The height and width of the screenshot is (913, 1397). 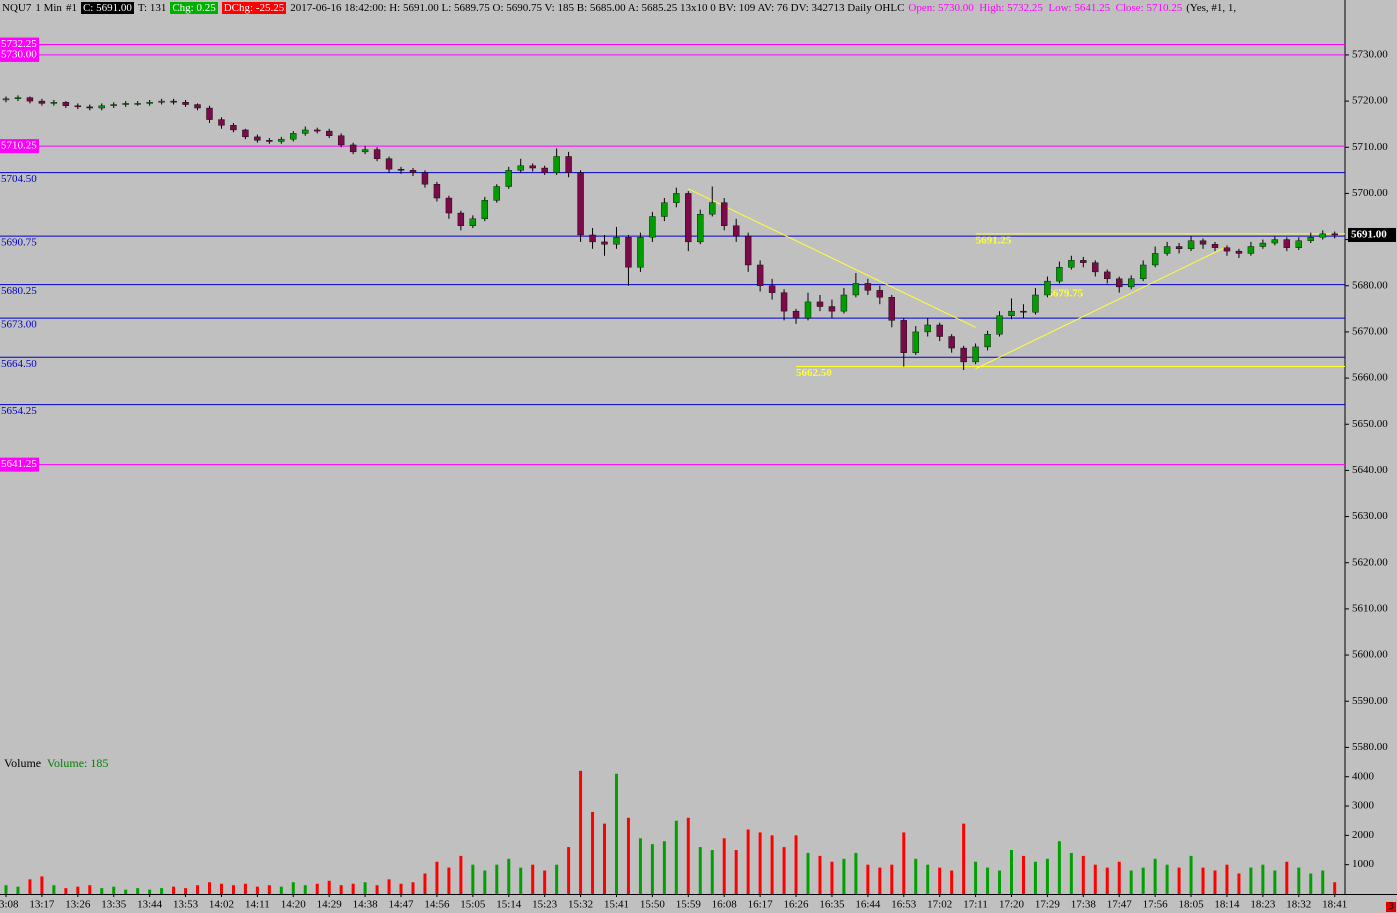 I want to click on x-tick-label: 18:14, so click(x=1227, y=905).